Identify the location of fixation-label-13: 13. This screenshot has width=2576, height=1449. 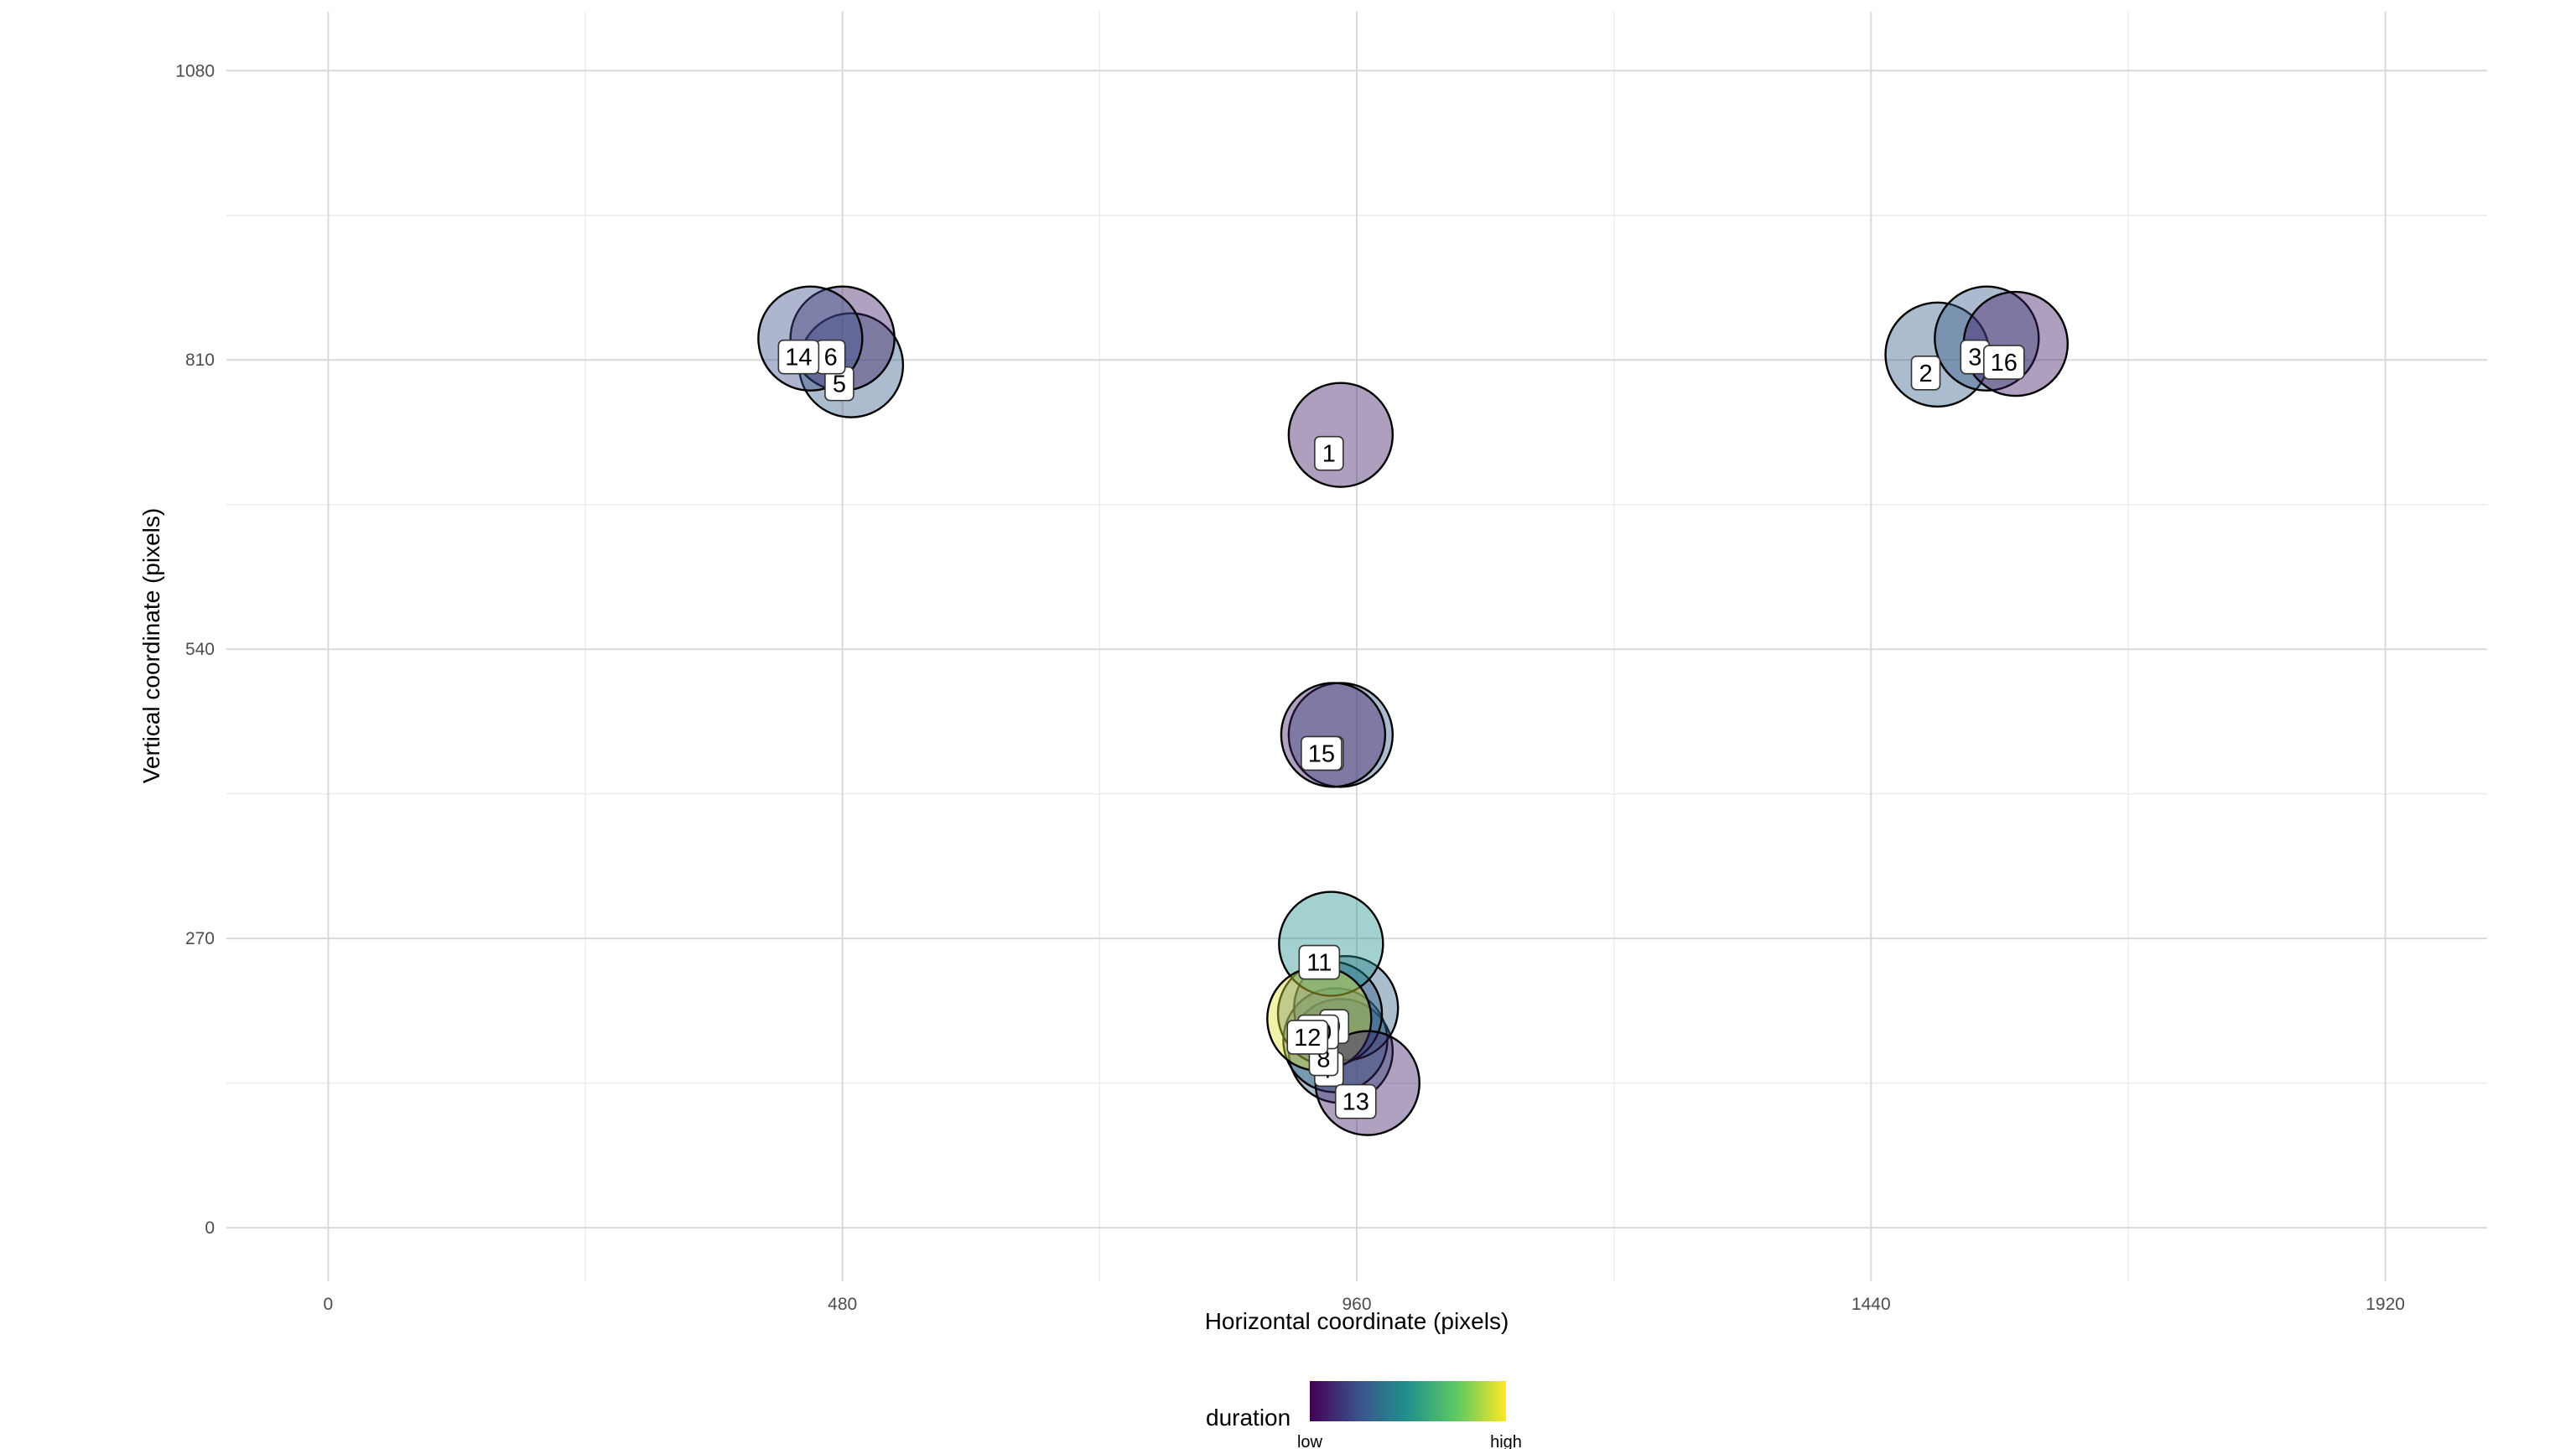
(1355, 1101).